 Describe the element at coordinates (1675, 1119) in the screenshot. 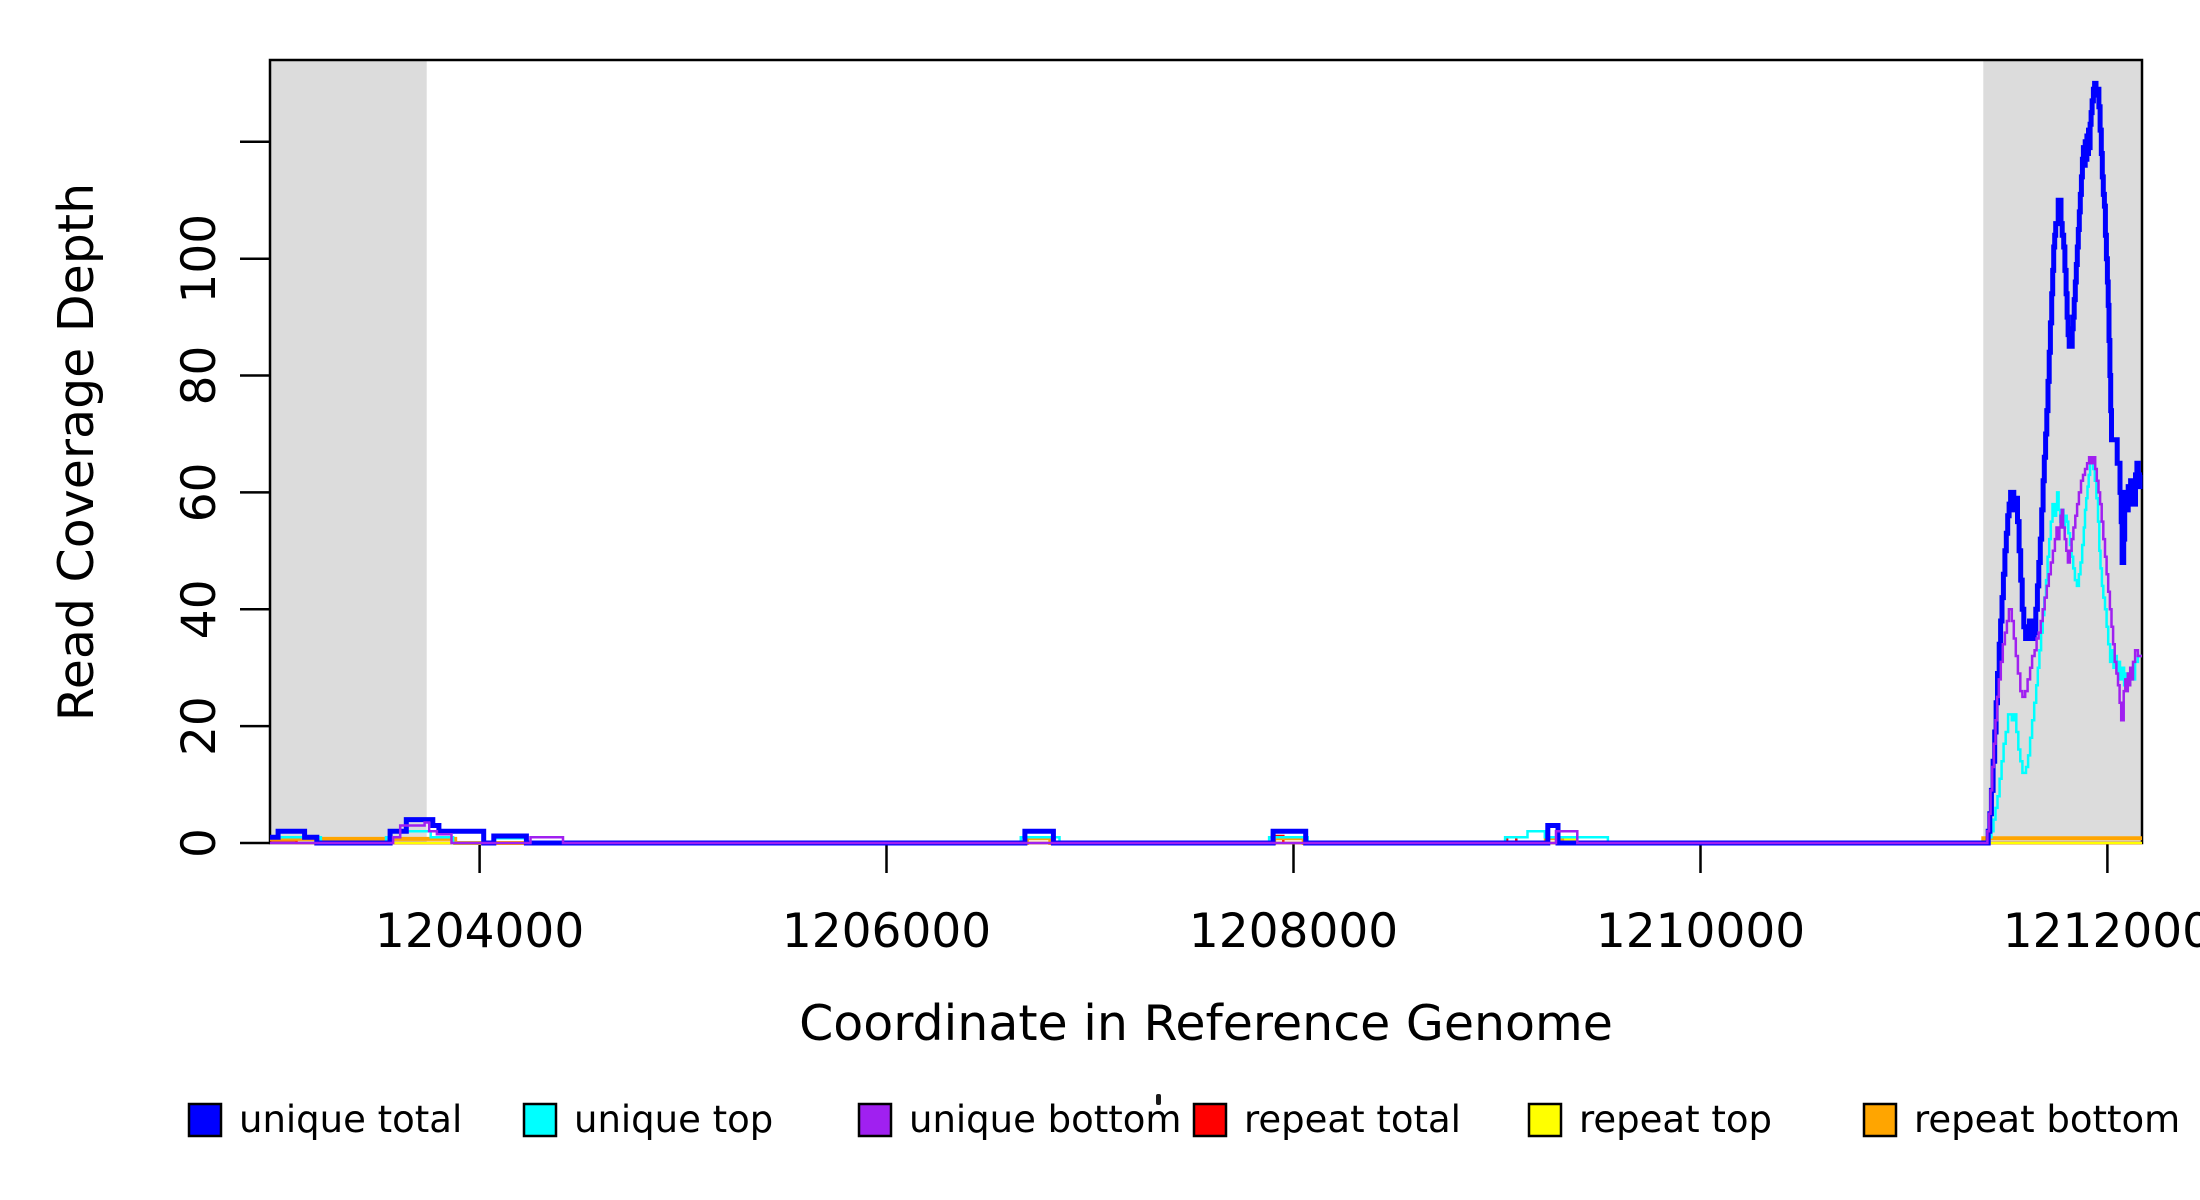

I see `legend-label-repeat-top: repeat top` at that location.